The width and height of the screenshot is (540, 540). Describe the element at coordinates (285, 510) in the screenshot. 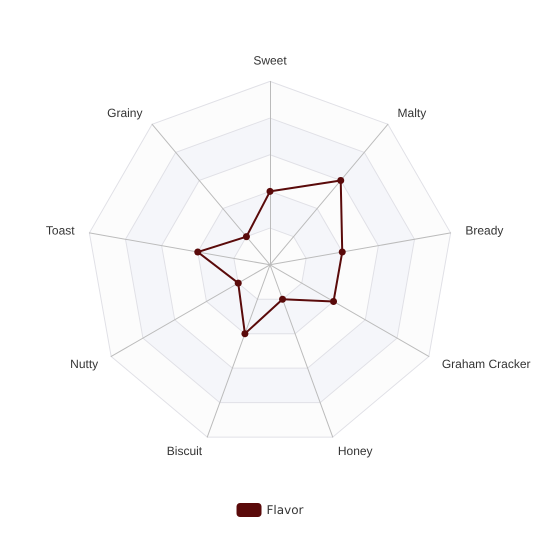

I see `legend-label: Flavor` at that location.